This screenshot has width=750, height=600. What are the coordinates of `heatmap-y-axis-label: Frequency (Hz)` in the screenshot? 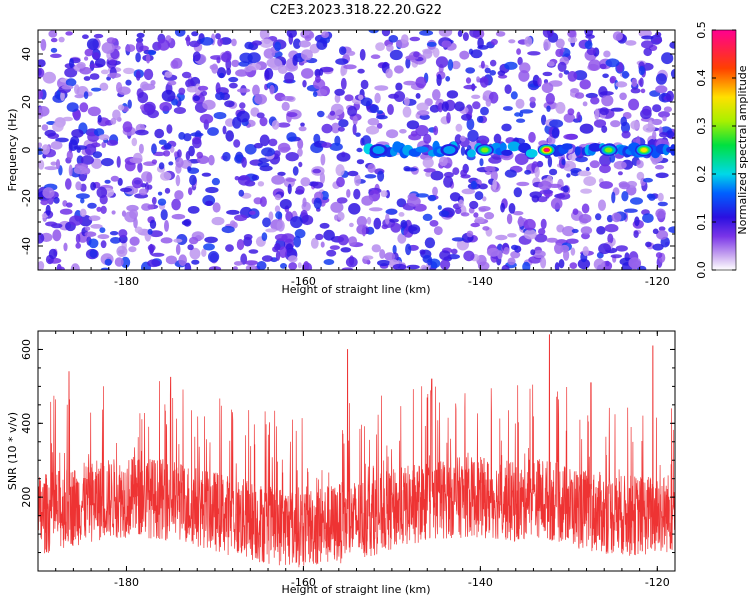 It's located at (12, 150).